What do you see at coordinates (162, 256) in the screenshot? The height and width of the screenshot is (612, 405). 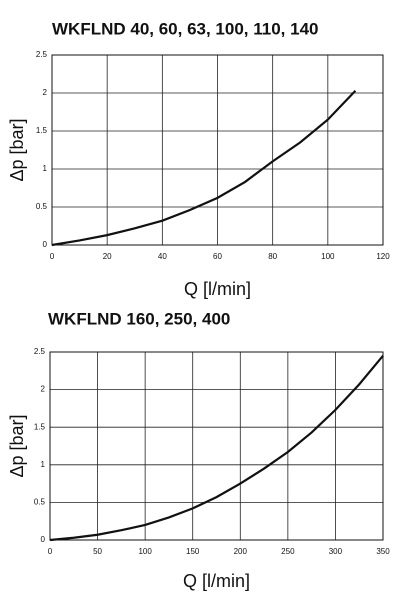 I see `x-tick-label: 40` at bounding box center [162, 256].